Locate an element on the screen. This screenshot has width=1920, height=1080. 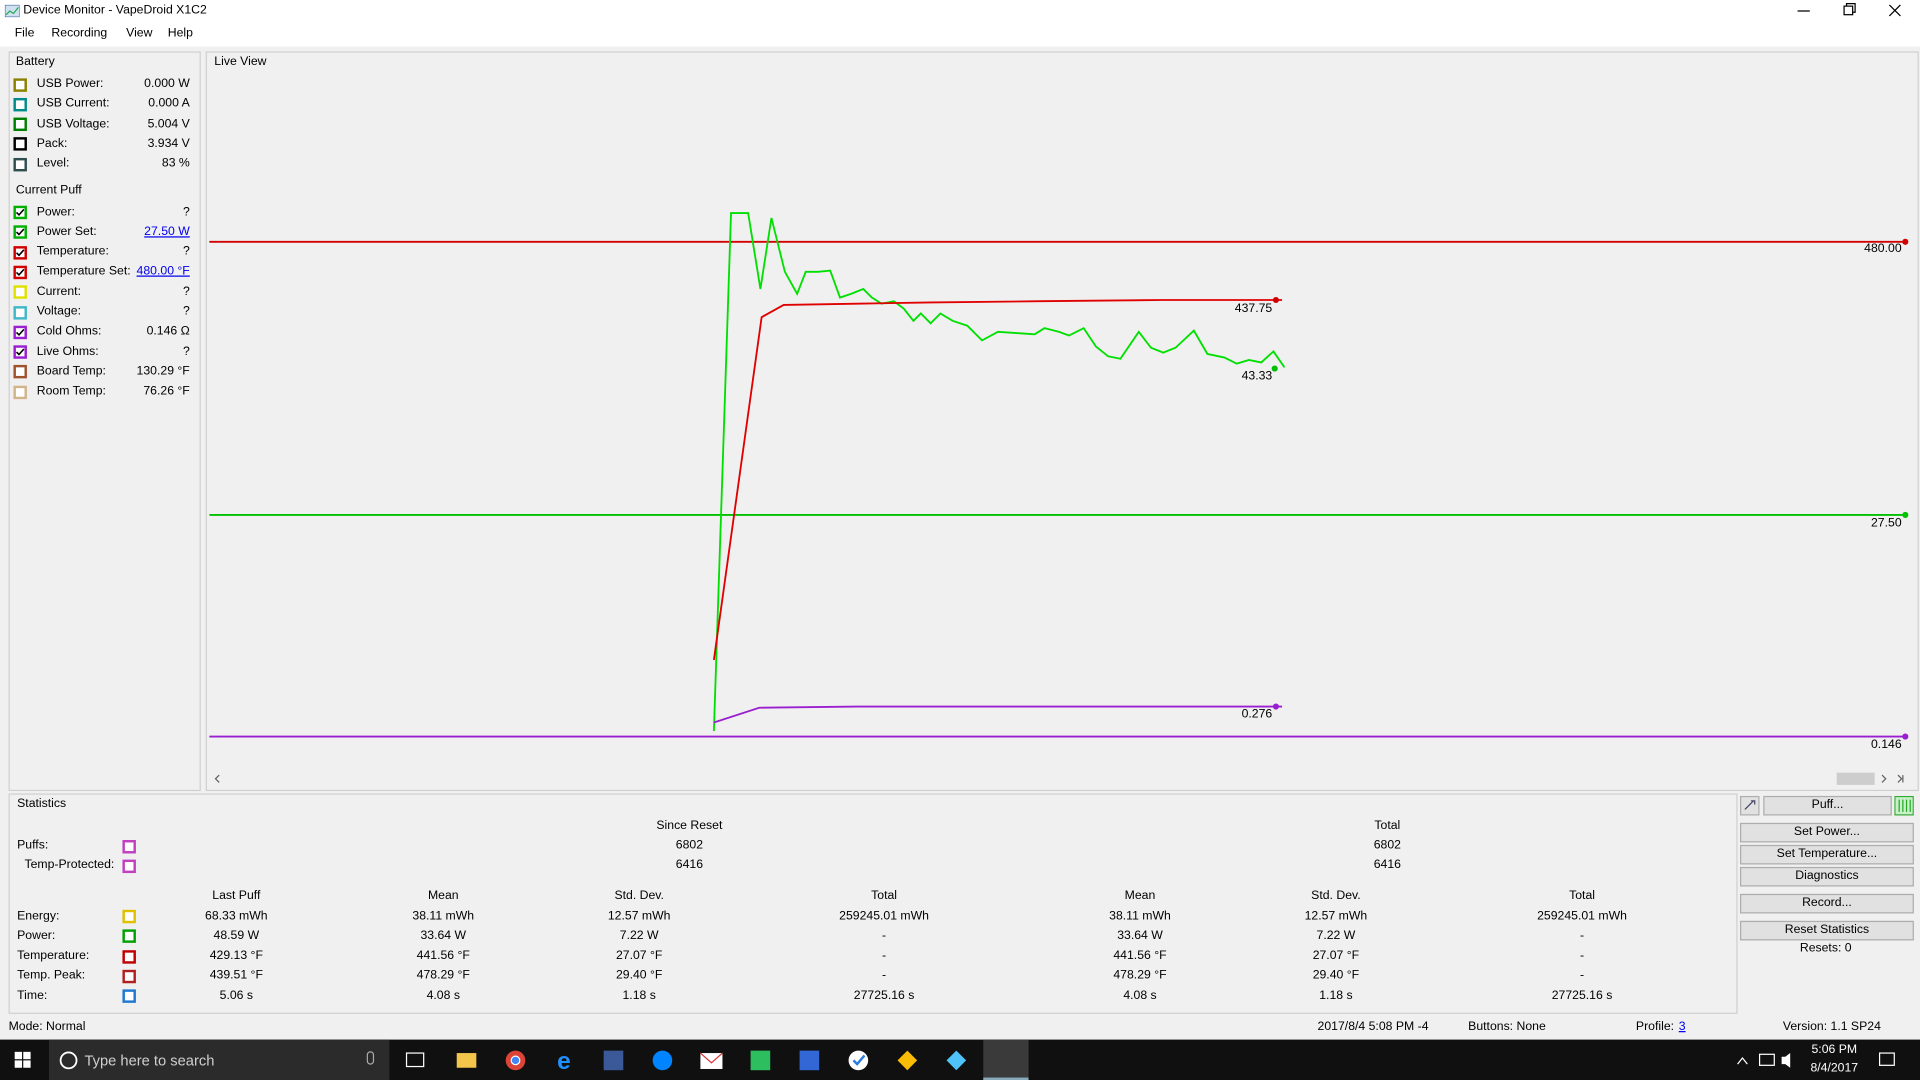
start-button is located at coordinates (22, 1059).